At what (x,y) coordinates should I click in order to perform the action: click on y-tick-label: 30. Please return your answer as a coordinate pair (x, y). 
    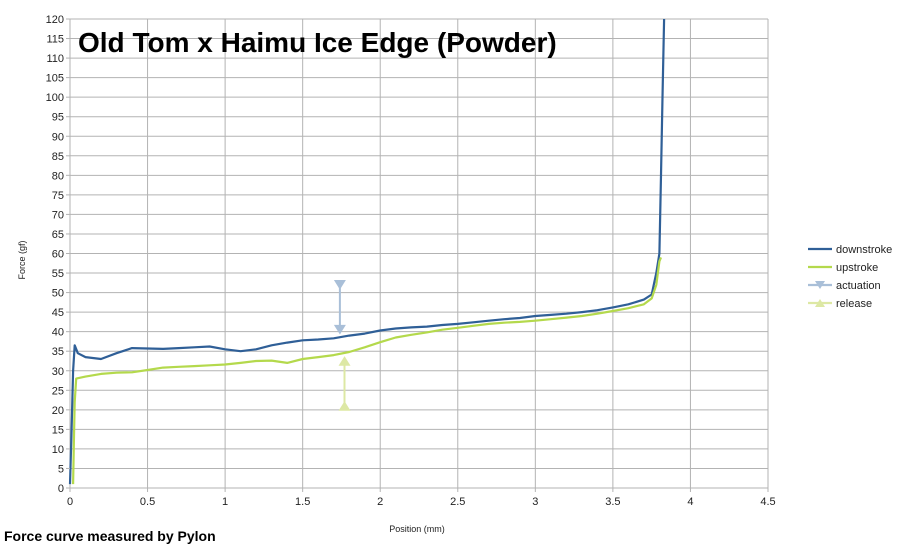
    Looking at the image, I should click on (58, 372).